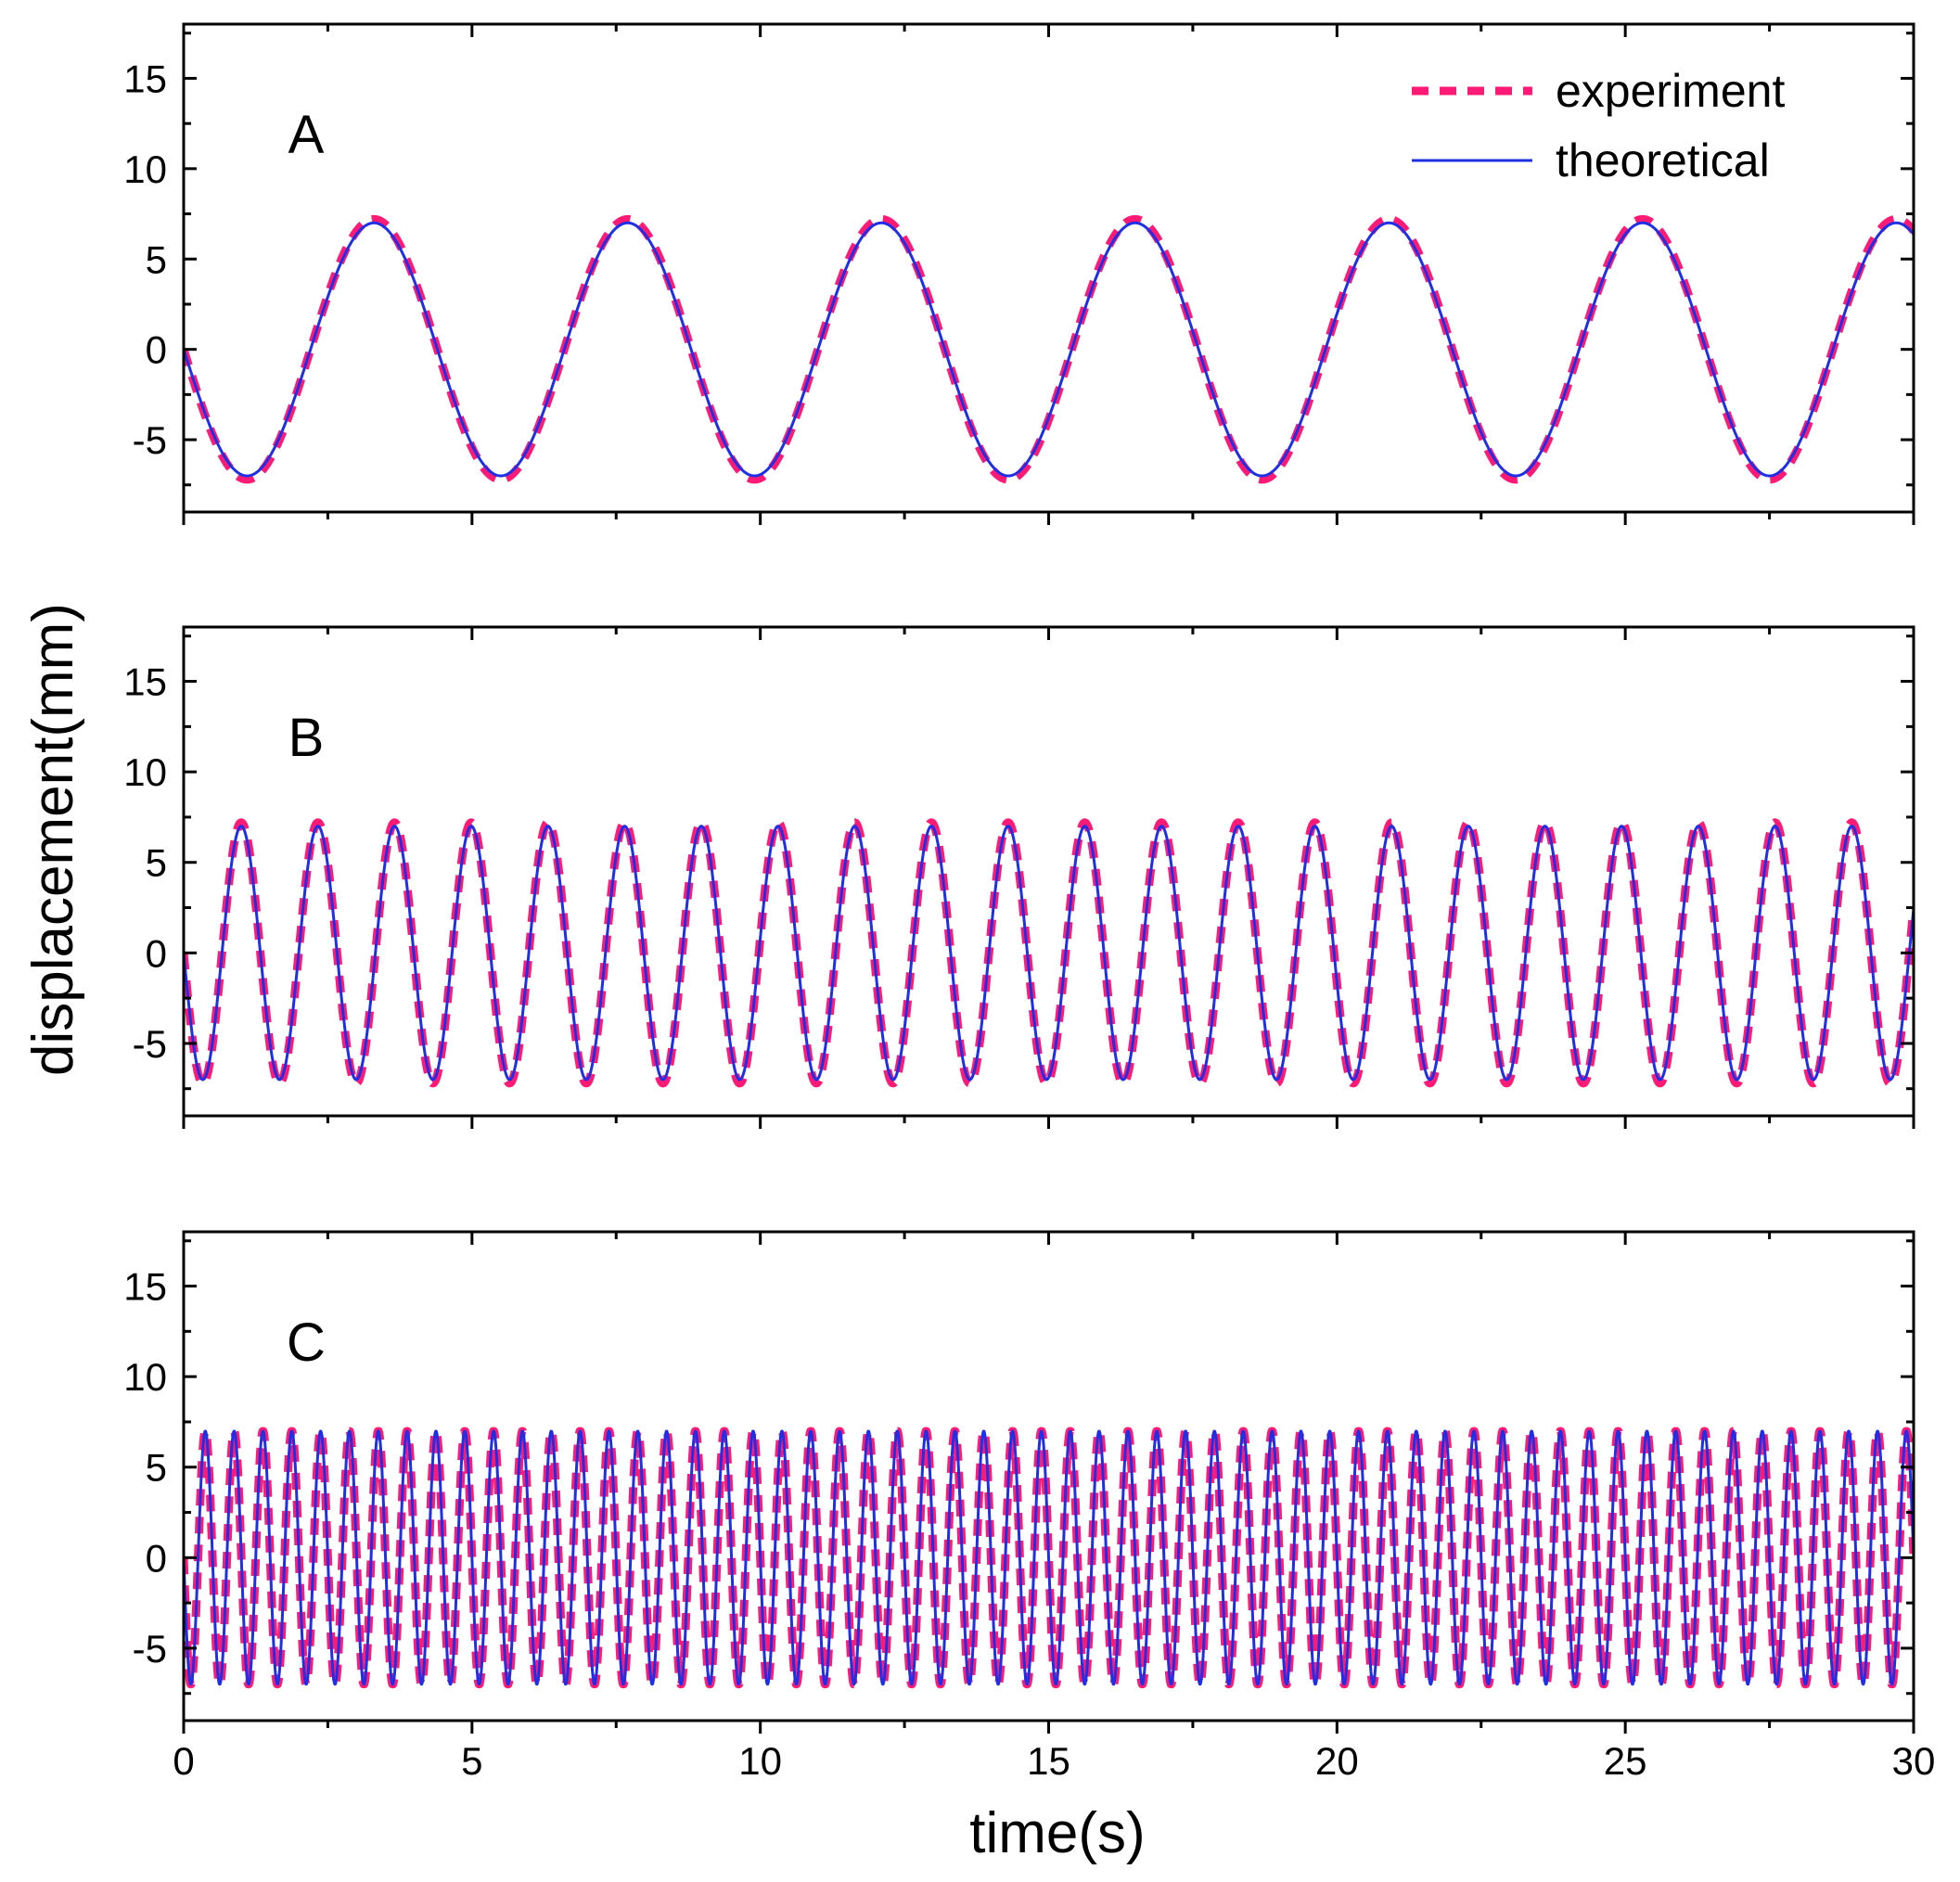 This screenshot has height=1882, width=1960. Describe the element at coordinates (184, 1761) in the screenshot. I see `x-tick-label: 0` at that location.